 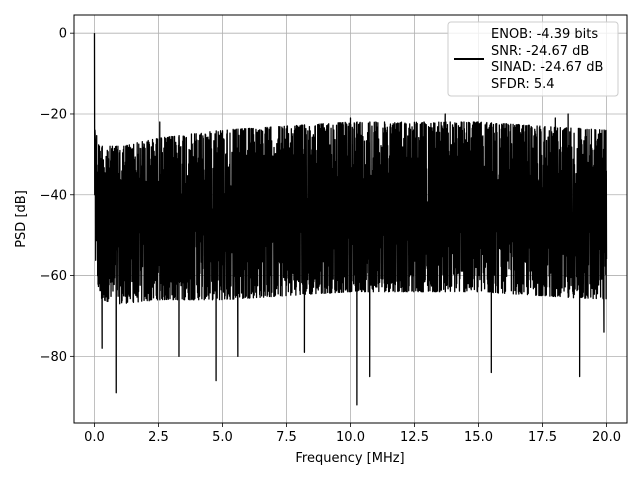 What do you see at coordinates (414, 437) in the screenshot?
I see `x-tick-label: 12.5` at bounding box center [414, 437].